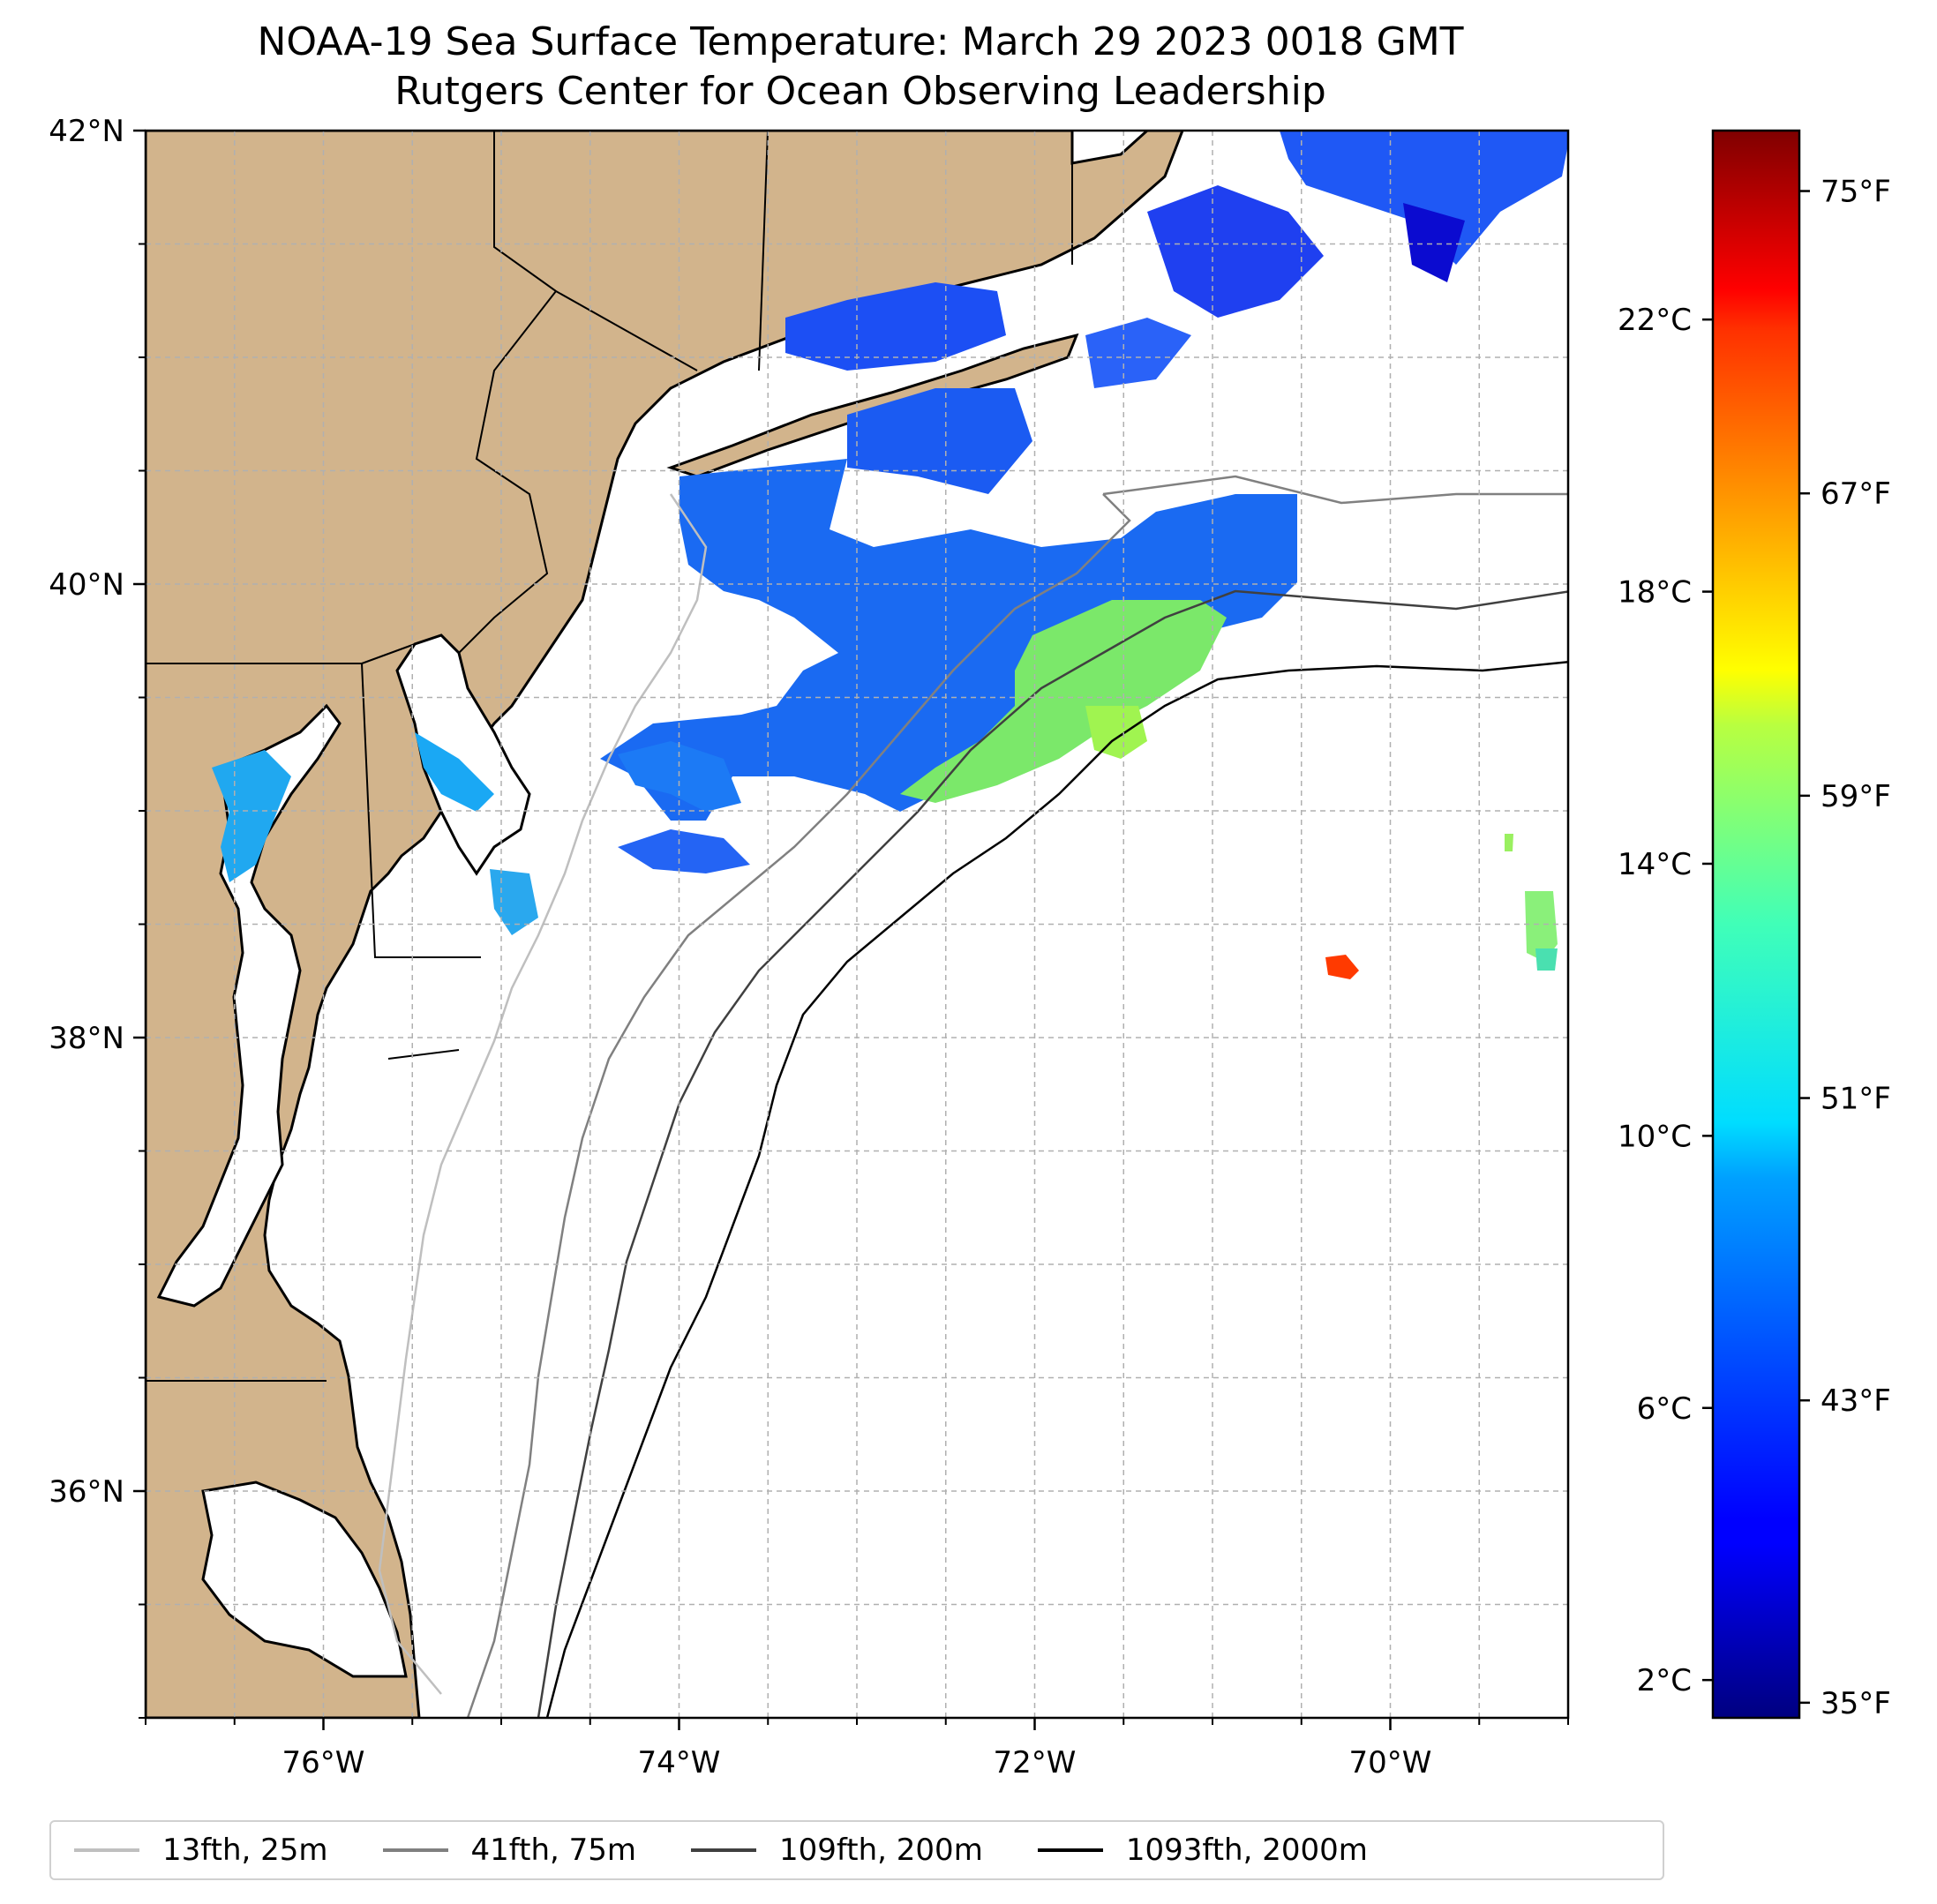  Describe the element at coordinates (1856, 1099) in the screenshot. I see `fahrenheit-tick-label: 51°F` at that location.